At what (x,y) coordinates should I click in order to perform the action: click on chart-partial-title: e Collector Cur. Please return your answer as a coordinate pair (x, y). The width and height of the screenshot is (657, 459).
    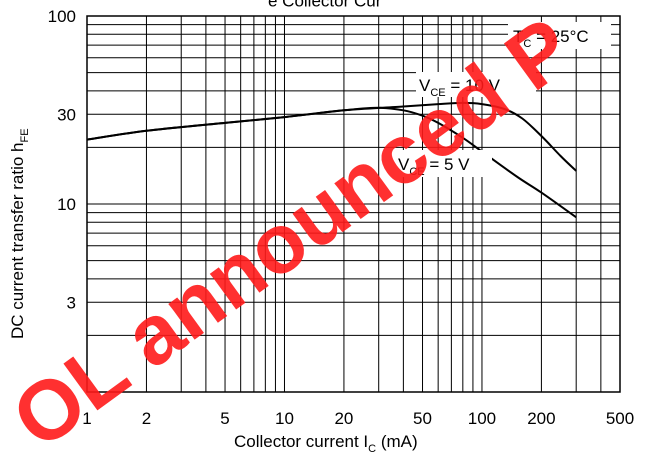
    Looking at the image, I should click on (325, 5).